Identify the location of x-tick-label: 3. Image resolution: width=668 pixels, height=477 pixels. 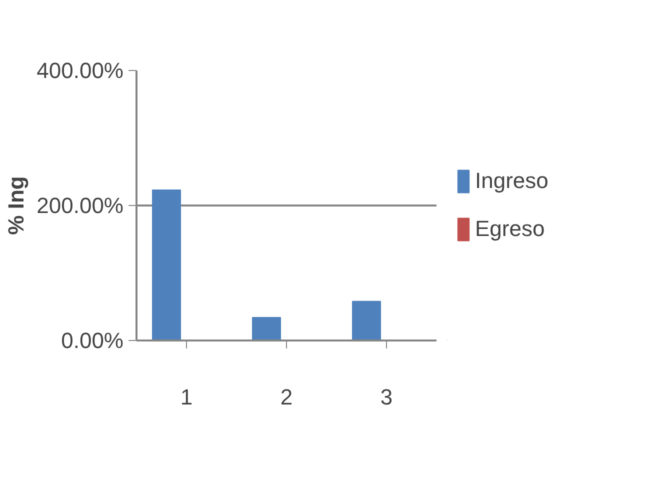
(386, 397).